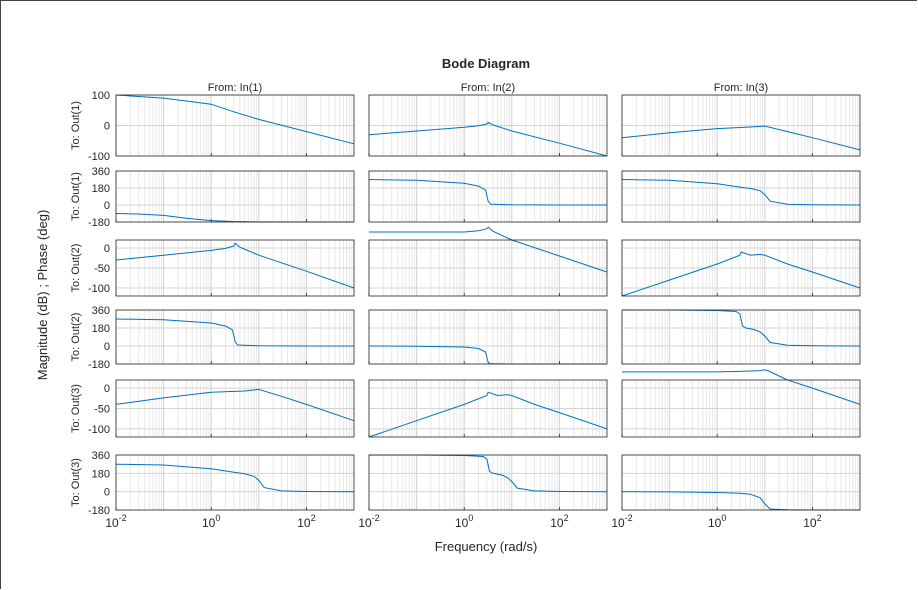 This screenshot has height=590, width=918. Describe the element at coordinates (76, 337) in the screenshot. I see `row-label-4: To: Out(2)` at that location.